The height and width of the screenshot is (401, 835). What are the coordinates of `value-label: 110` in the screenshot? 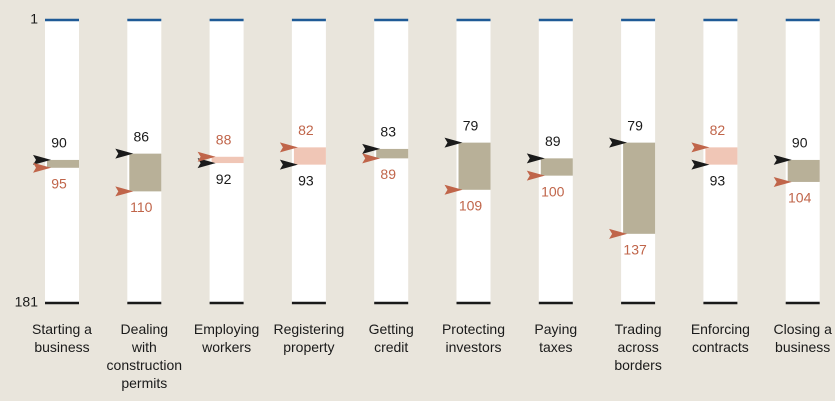 It's located at (141, 207).